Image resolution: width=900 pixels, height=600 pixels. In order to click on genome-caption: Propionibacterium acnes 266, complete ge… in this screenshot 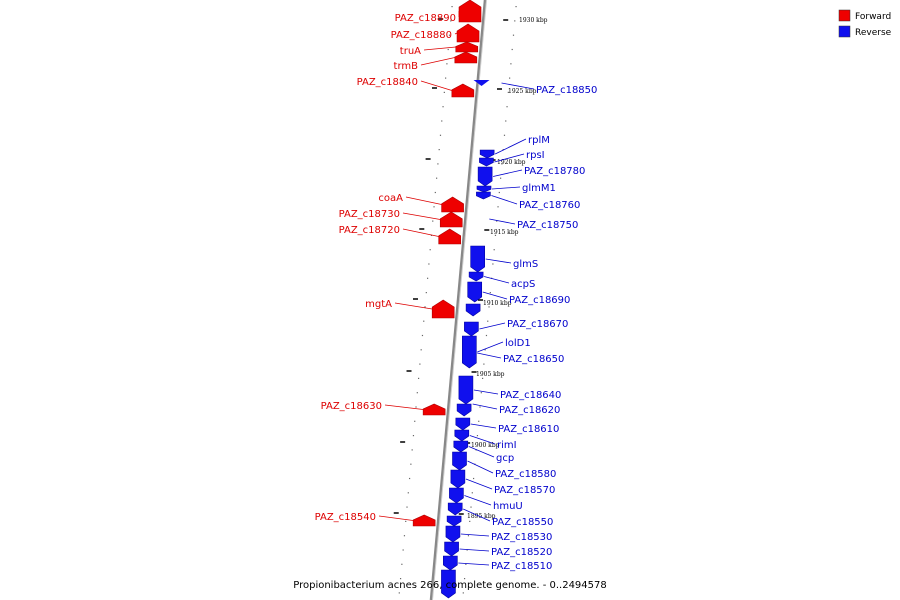, I will do `click(450, 585)`.